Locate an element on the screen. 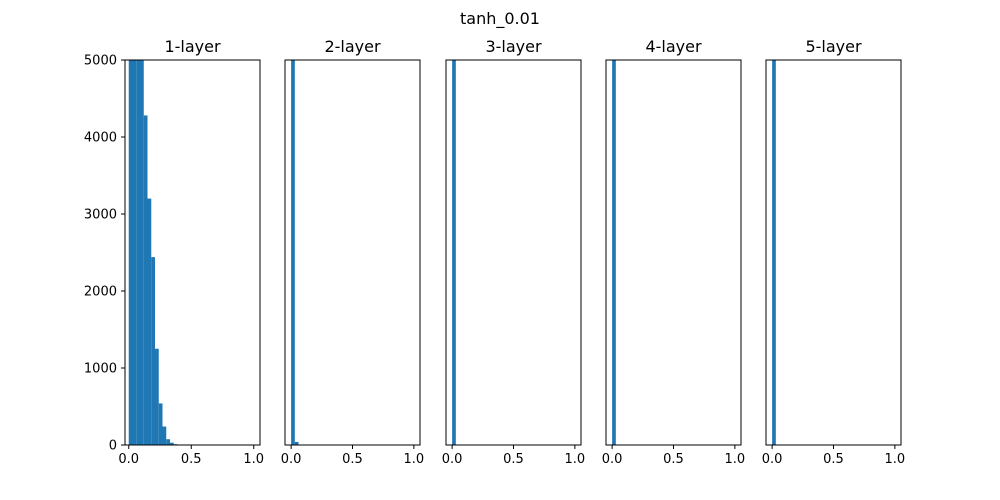 Image resolution: width=1000 pixels, height=500 pixels. y-tick-label: 2000 is located at coordinates (100, 292).